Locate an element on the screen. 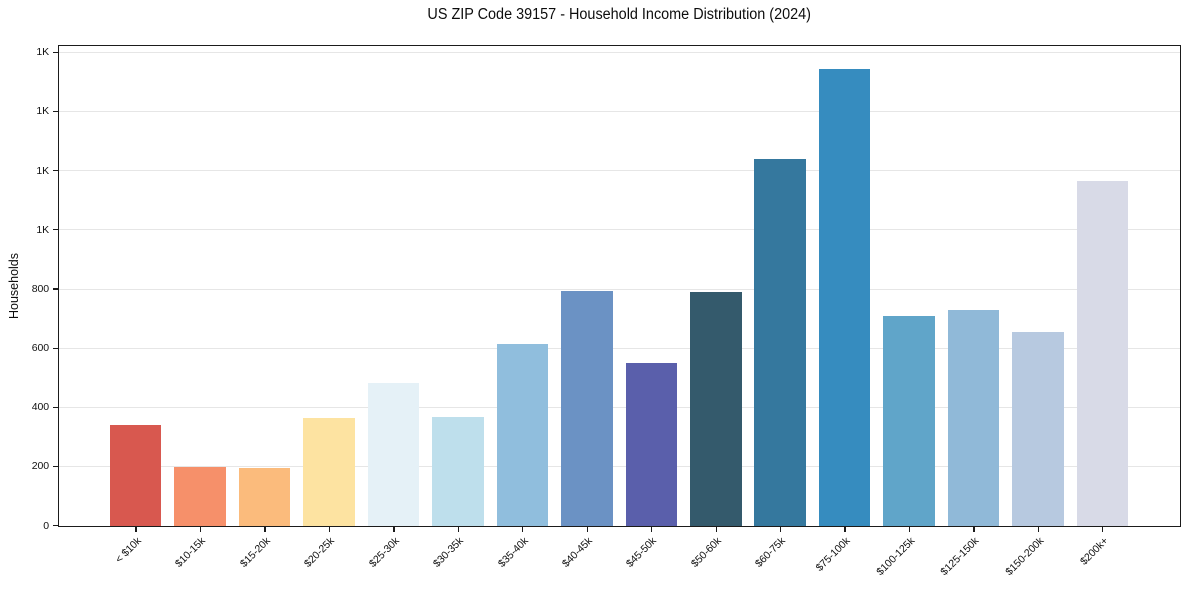 The height and width of the screenshot is (590, 1189). x-tick-label-text: $40-45k is located at coordinates (577, 552).